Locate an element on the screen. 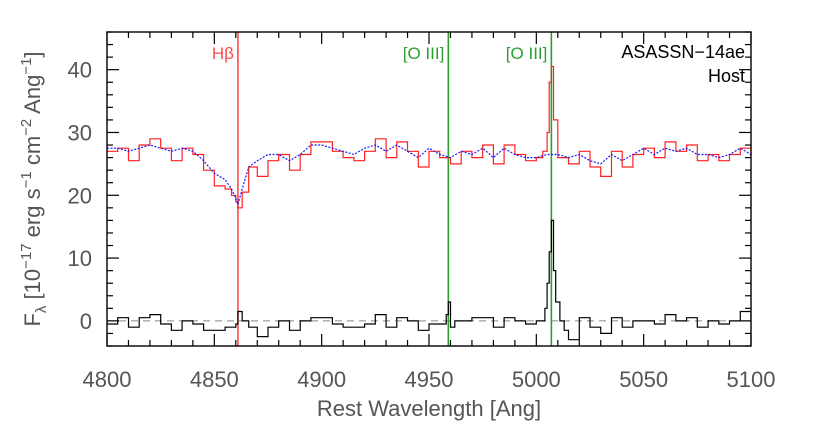  y-axis-title-symbol: F is located at coordinates (32, 319).